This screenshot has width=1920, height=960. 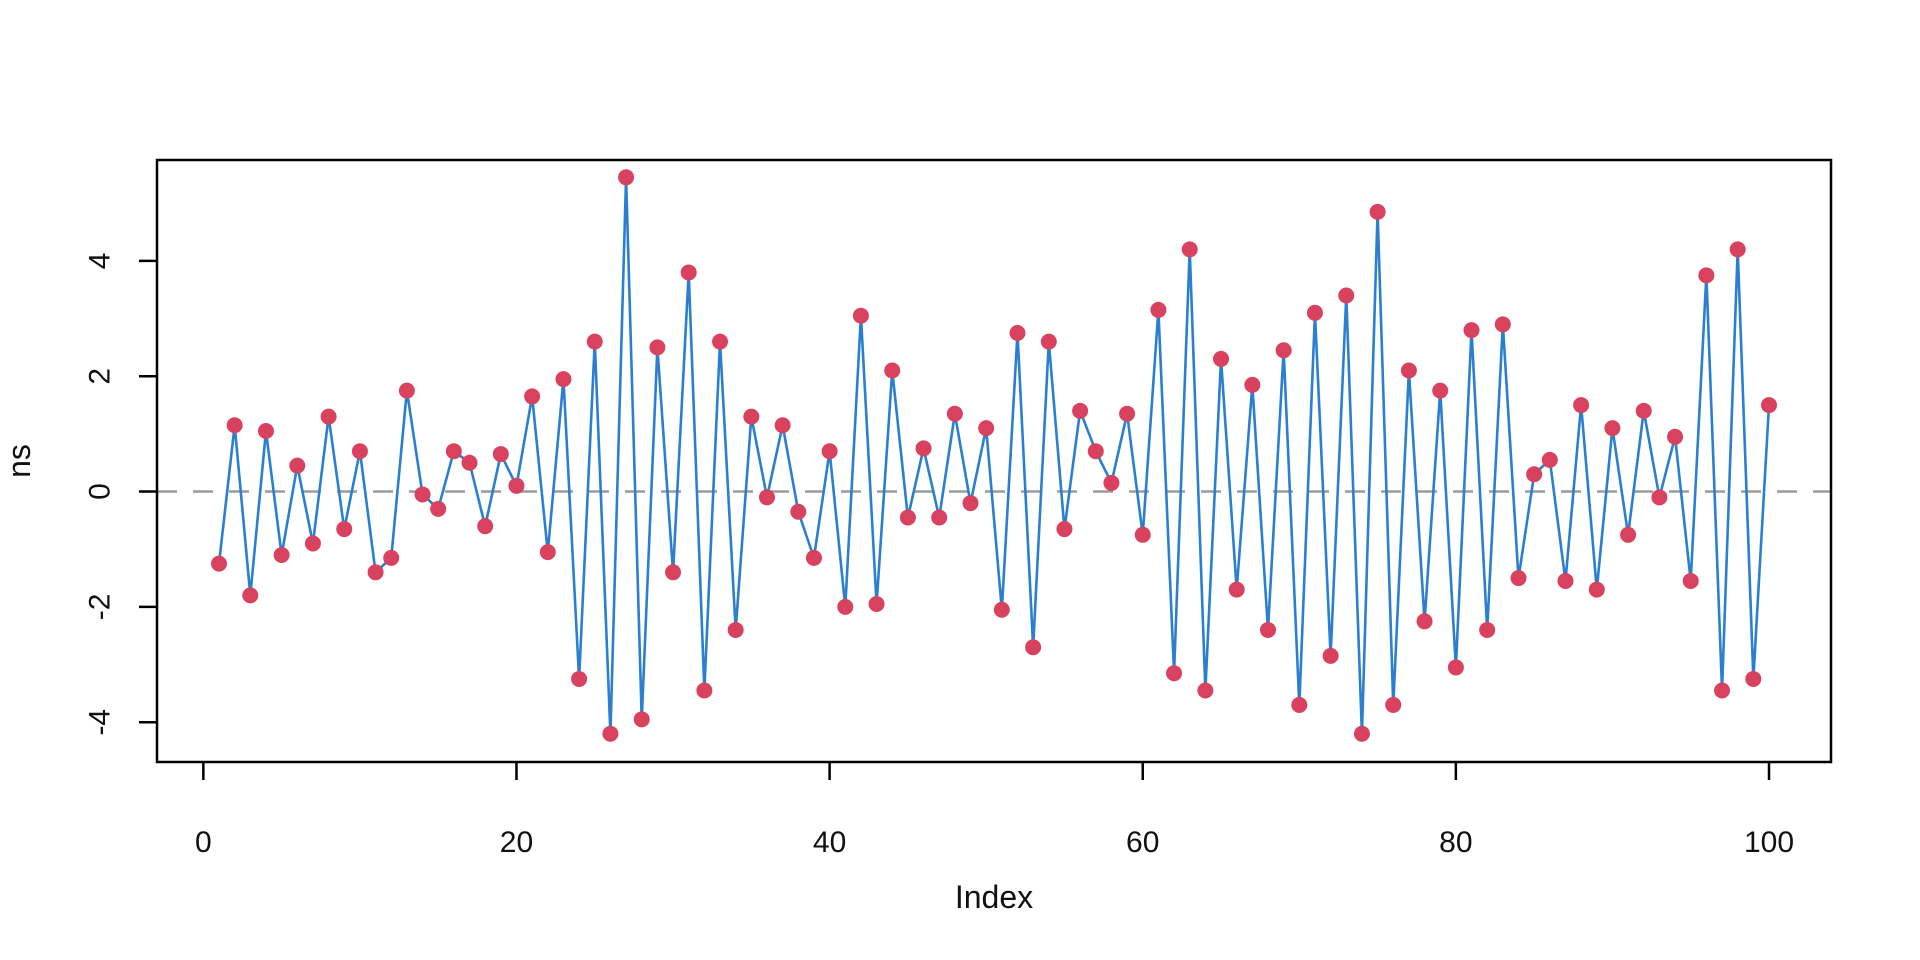 What do you see at coordinates (100, 491) in the screenshot?
I see `y-tick-label: 0` at bounding box center [100, 491].